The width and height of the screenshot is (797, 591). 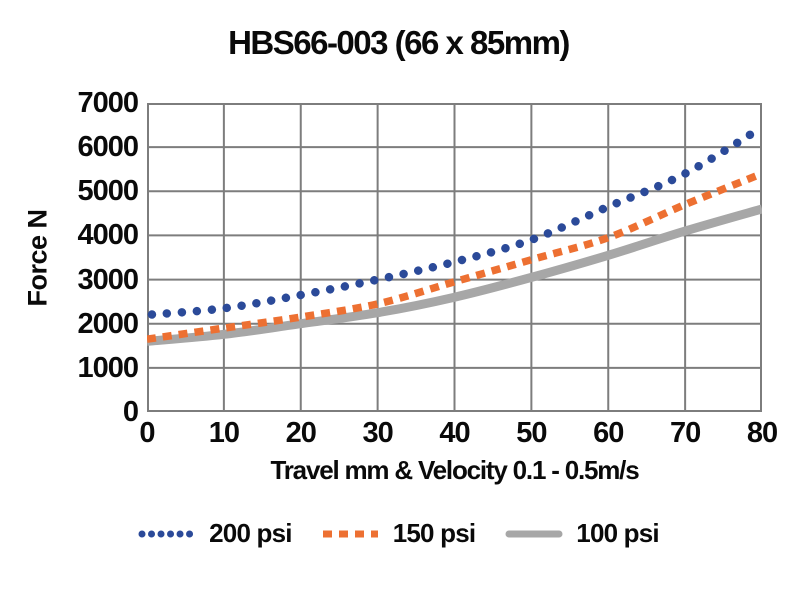 What do you see at coordinates (108, 323) in the screenshot?
I see `y-tick-label: 2000` at bounding box center [108, 323].